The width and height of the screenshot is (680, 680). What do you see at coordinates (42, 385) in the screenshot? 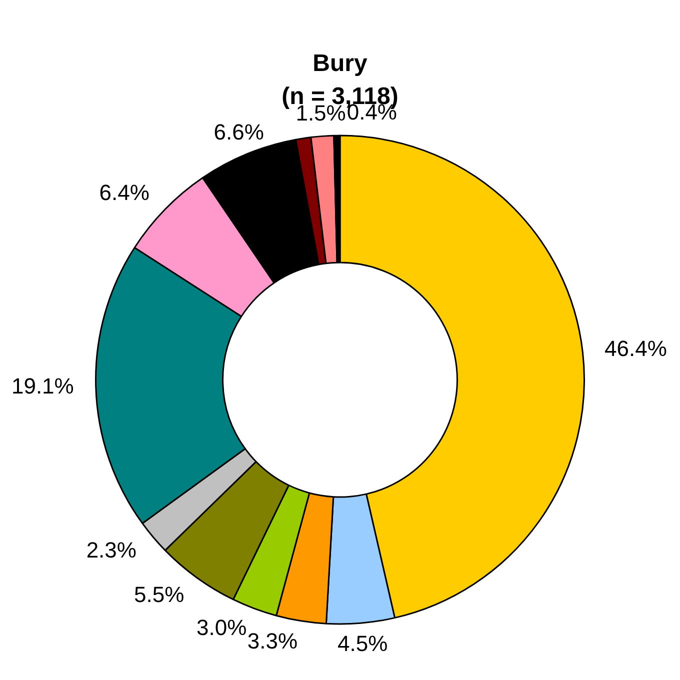
I see `data-label: 19.1%` at bounding box center [42, 385].